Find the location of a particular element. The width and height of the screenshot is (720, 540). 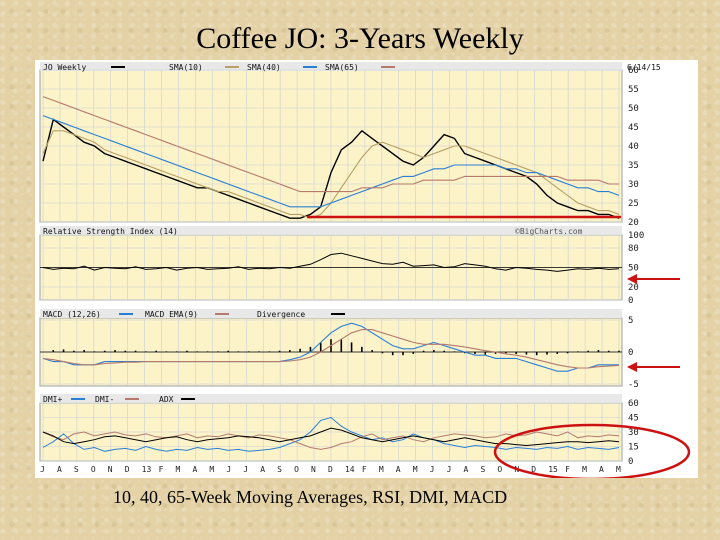

adx-line is located at coordinates (331, 437).